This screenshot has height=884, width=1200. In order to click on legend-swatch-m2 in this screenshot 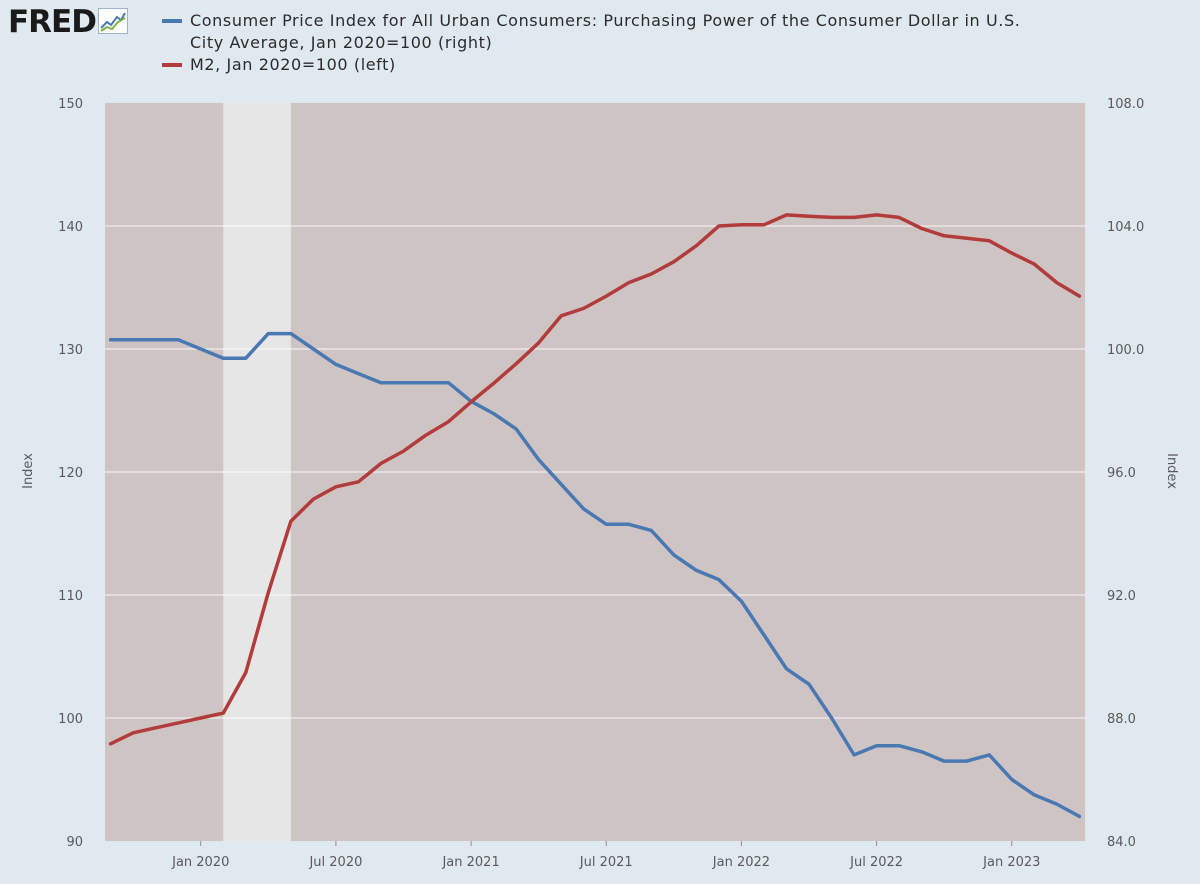, I will do `click(172, 65)`.